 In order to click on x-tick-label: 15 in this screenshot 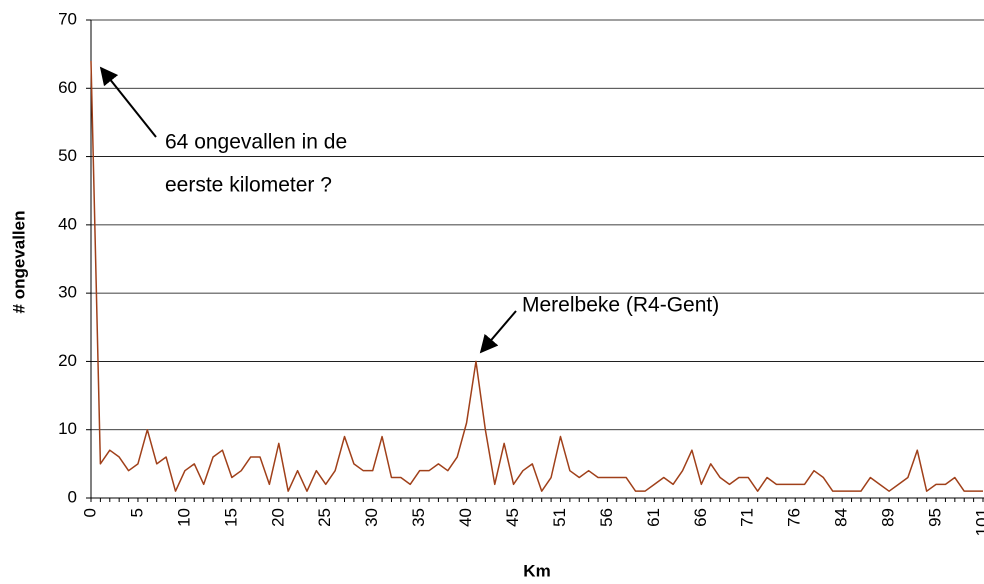, I will do `click(230, 517)`.